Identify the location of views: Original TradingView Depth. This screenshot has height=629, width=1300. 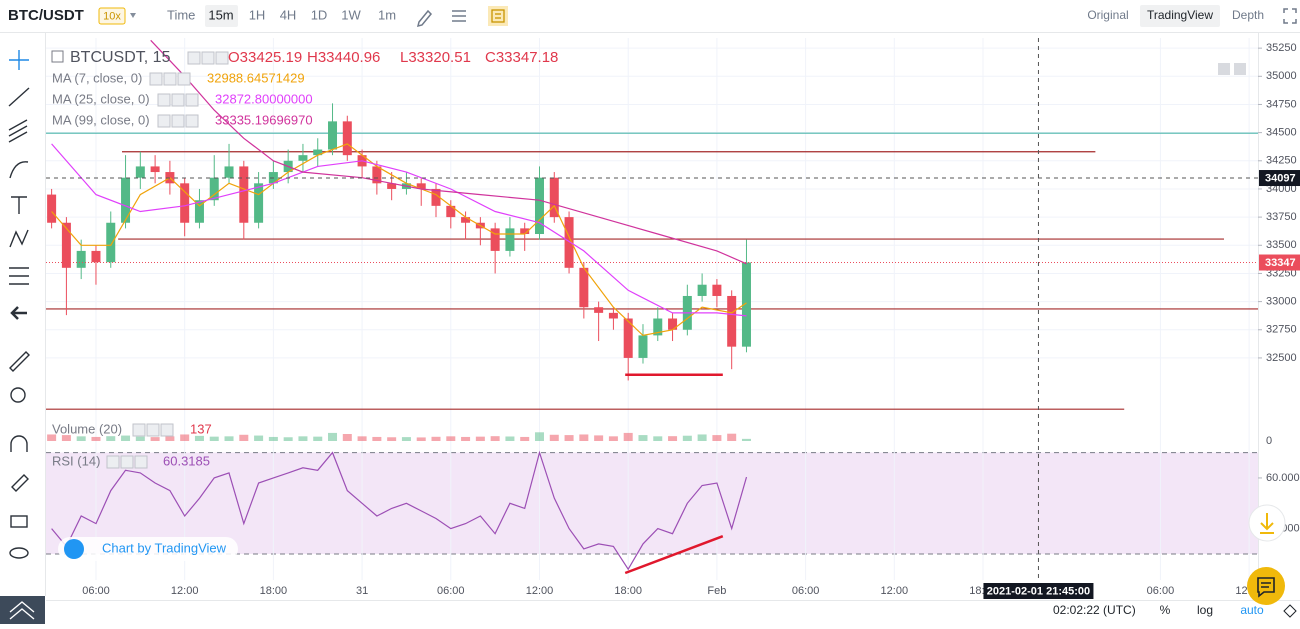
(1175, 15).